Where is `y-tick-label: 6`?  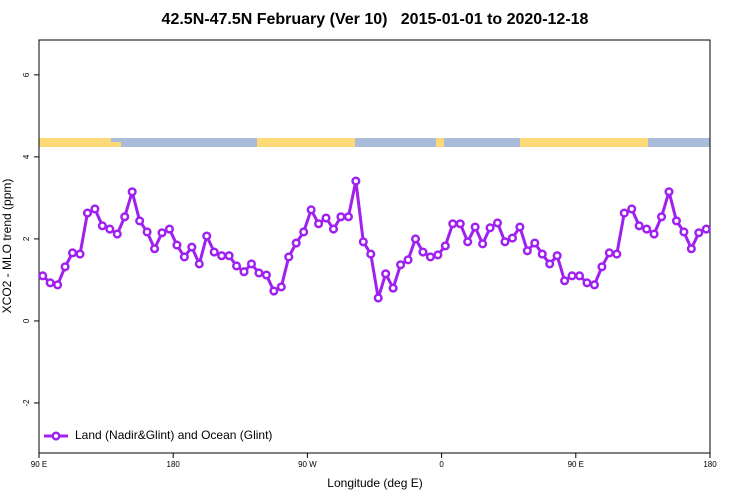 y-tick-label: 6 is located at coordinates (26, 74).